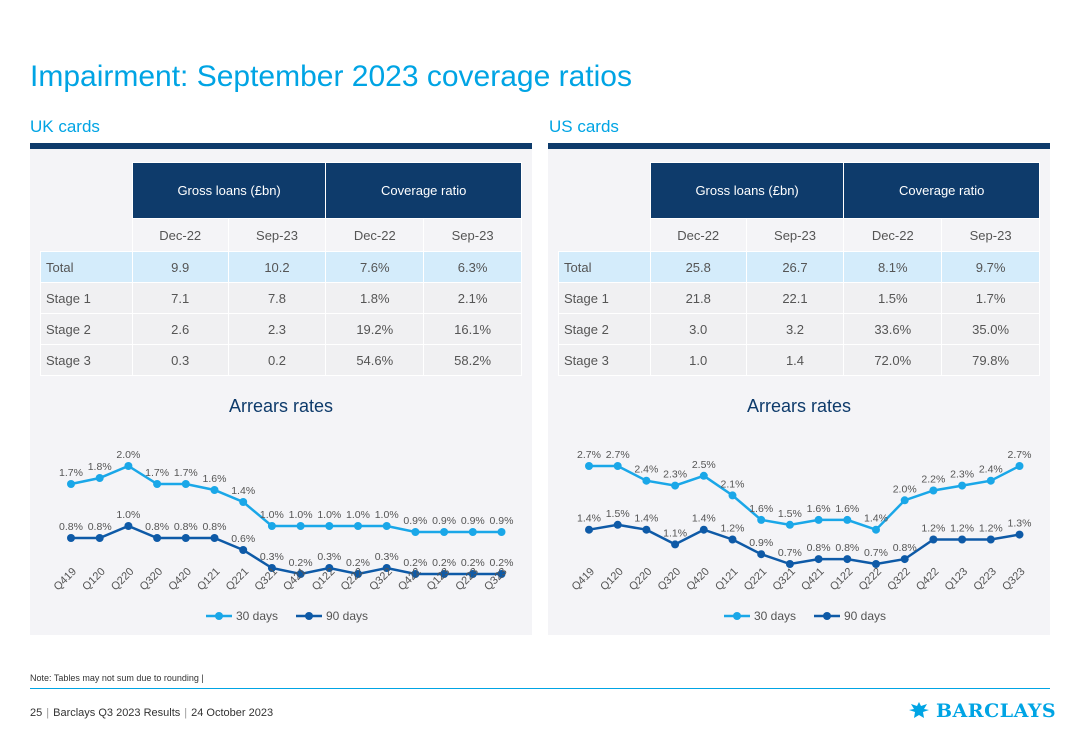 The width and height of the screenshot is (1080, 748). I want to click on x-tick-label: Q322, so click(899, 580).